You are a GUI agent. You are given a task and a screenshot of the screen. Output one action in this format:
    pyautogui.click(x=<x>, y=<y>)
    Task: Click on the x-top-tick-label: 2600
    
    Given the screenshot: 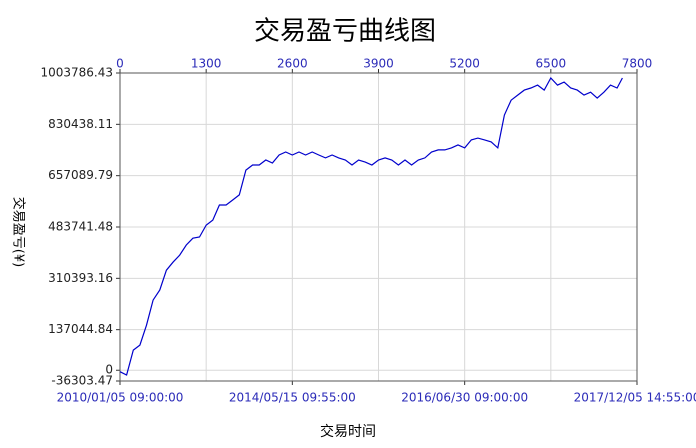 What is the action you would take?
    pyautogui.click(x=292, y=64)
    